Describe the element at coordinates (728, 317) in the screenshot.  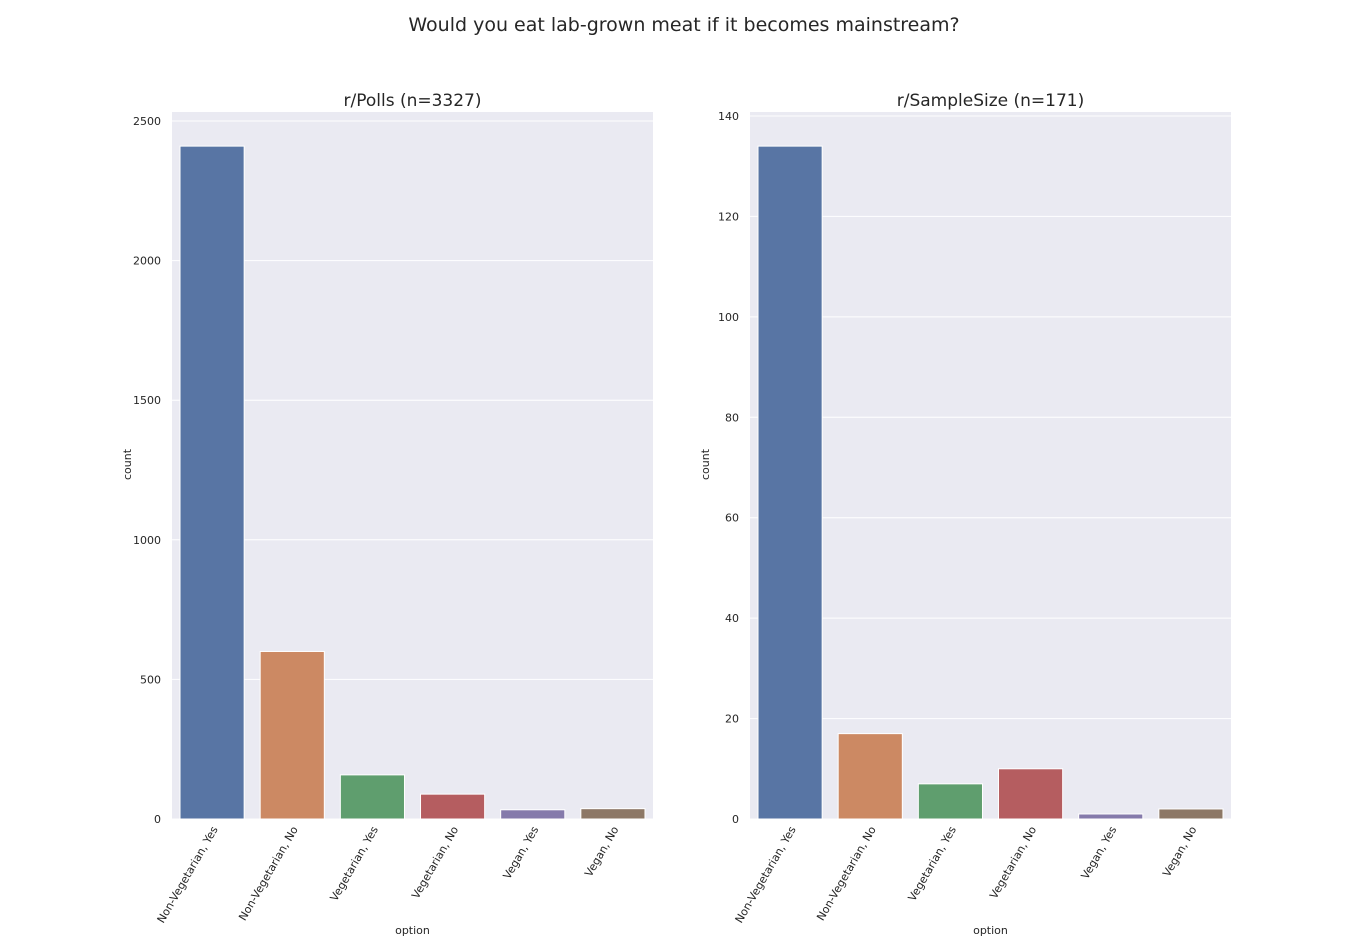
I see `y-tick-label: 100` at that location.